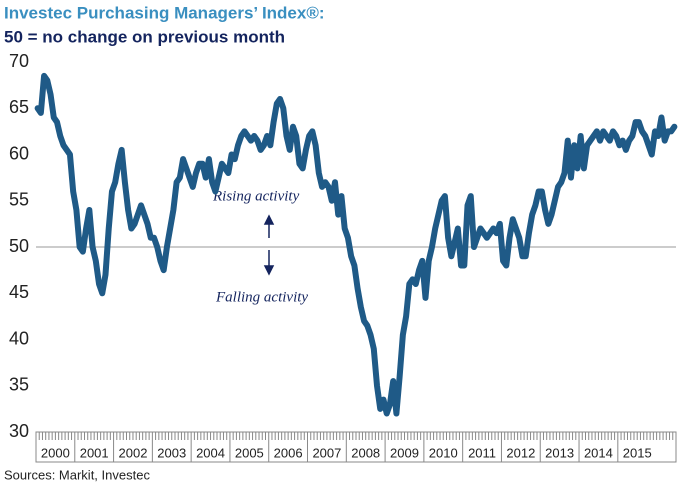 Image resolution: width=680 pixels, height=486 pixels. I want to click on arrows, so click(269, 245).